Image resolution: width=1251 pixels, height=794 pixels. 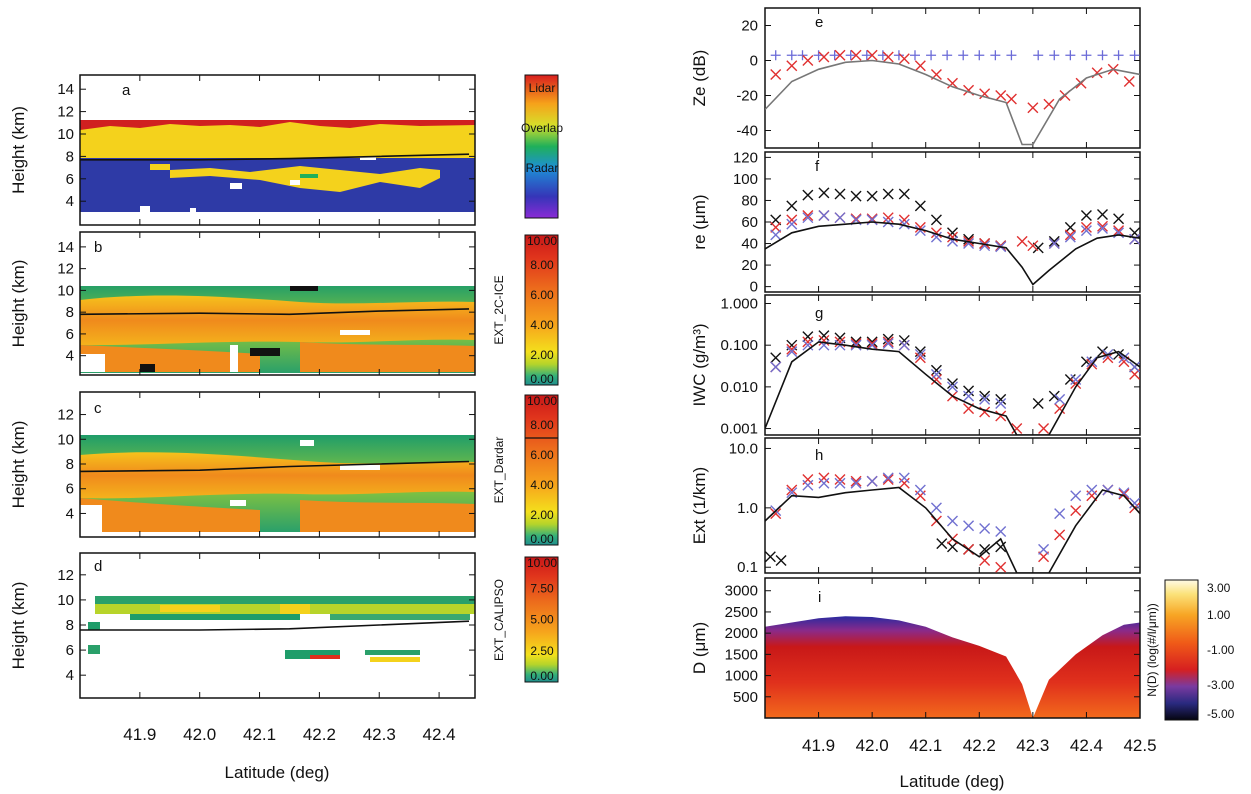 I want to click on panel-f-series-group, so click(x=952, y=236).